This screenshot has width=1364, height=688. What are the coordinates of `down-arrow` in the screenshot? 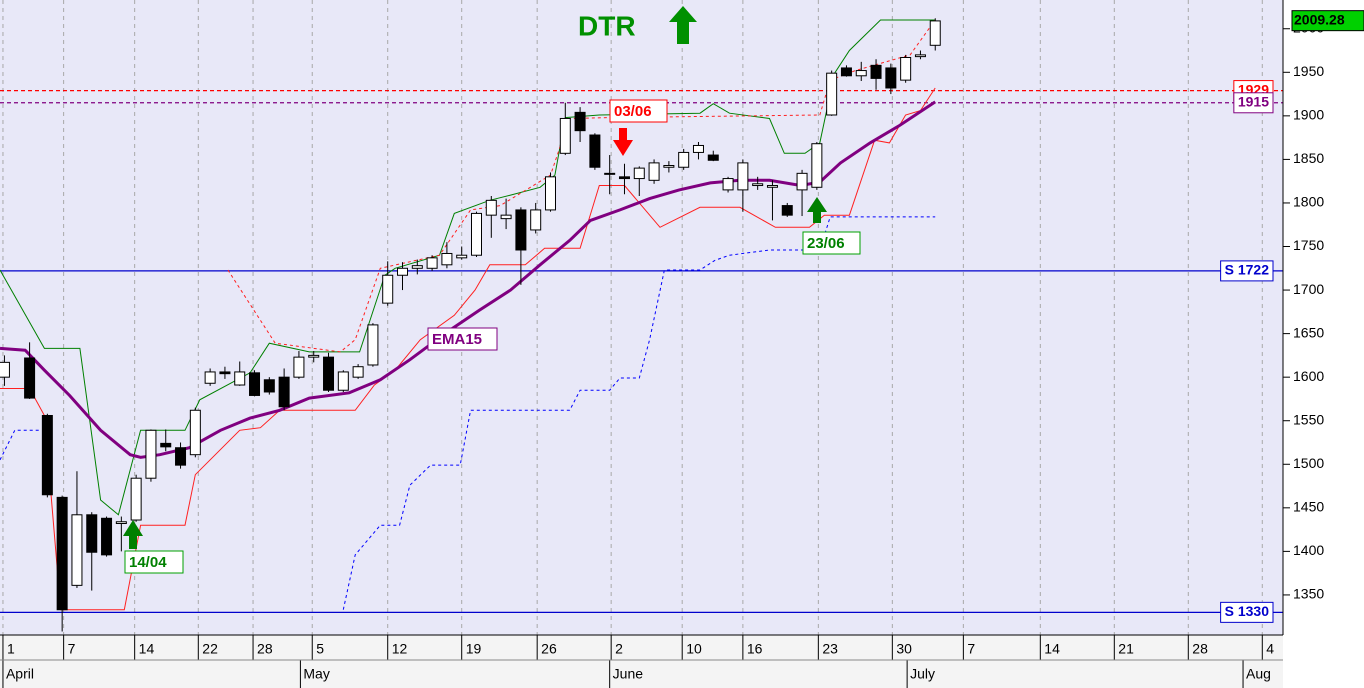 It's located at (623, 142).